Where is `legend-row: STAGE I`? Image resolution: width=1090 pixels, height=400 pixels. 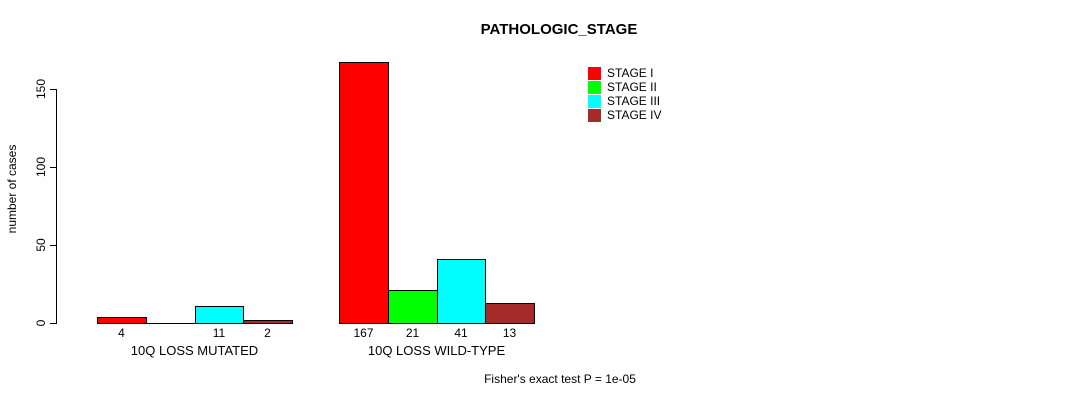
legend-row: STAGE I is located at coordinates (620, 73).